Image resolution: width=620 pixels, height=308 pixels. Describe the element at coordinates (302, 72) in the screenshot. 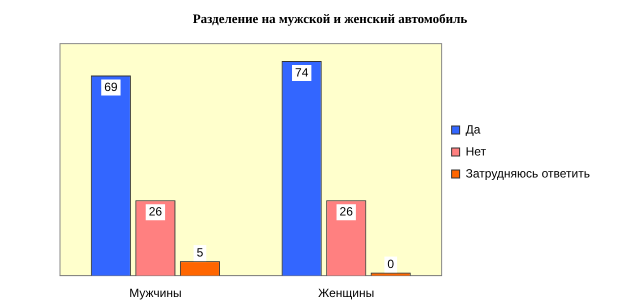

I see `data-label: 74` at that location.